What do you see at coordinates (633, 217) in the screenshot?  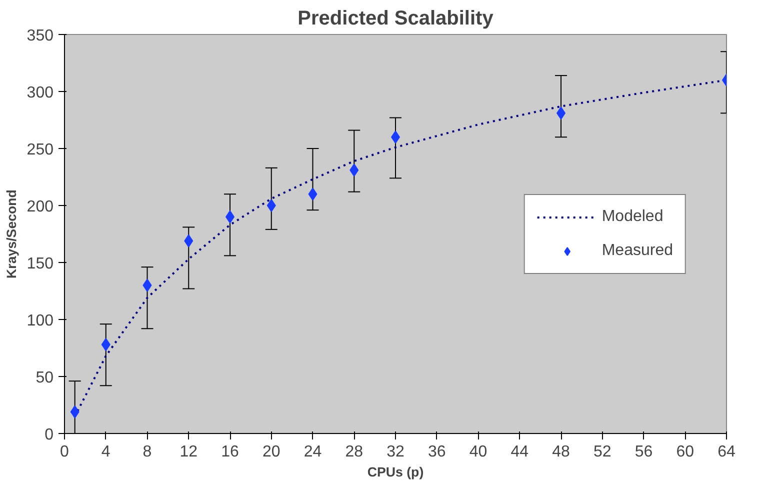 I see `legend-label: Modeled` at bounding box center [633, 217].